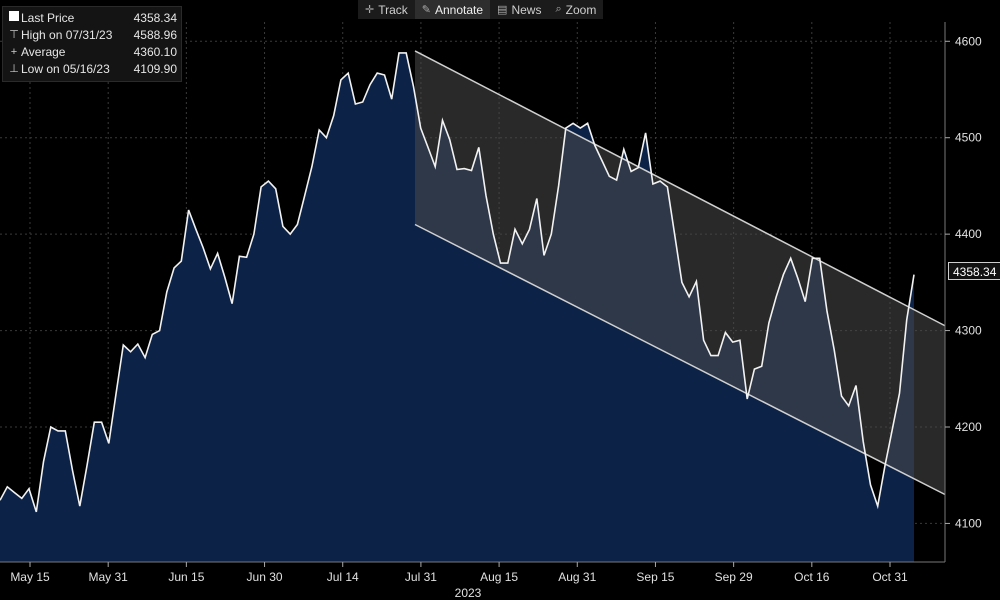  I want to click on zoom-button: ⌕ Zoom, so click(575, 9).